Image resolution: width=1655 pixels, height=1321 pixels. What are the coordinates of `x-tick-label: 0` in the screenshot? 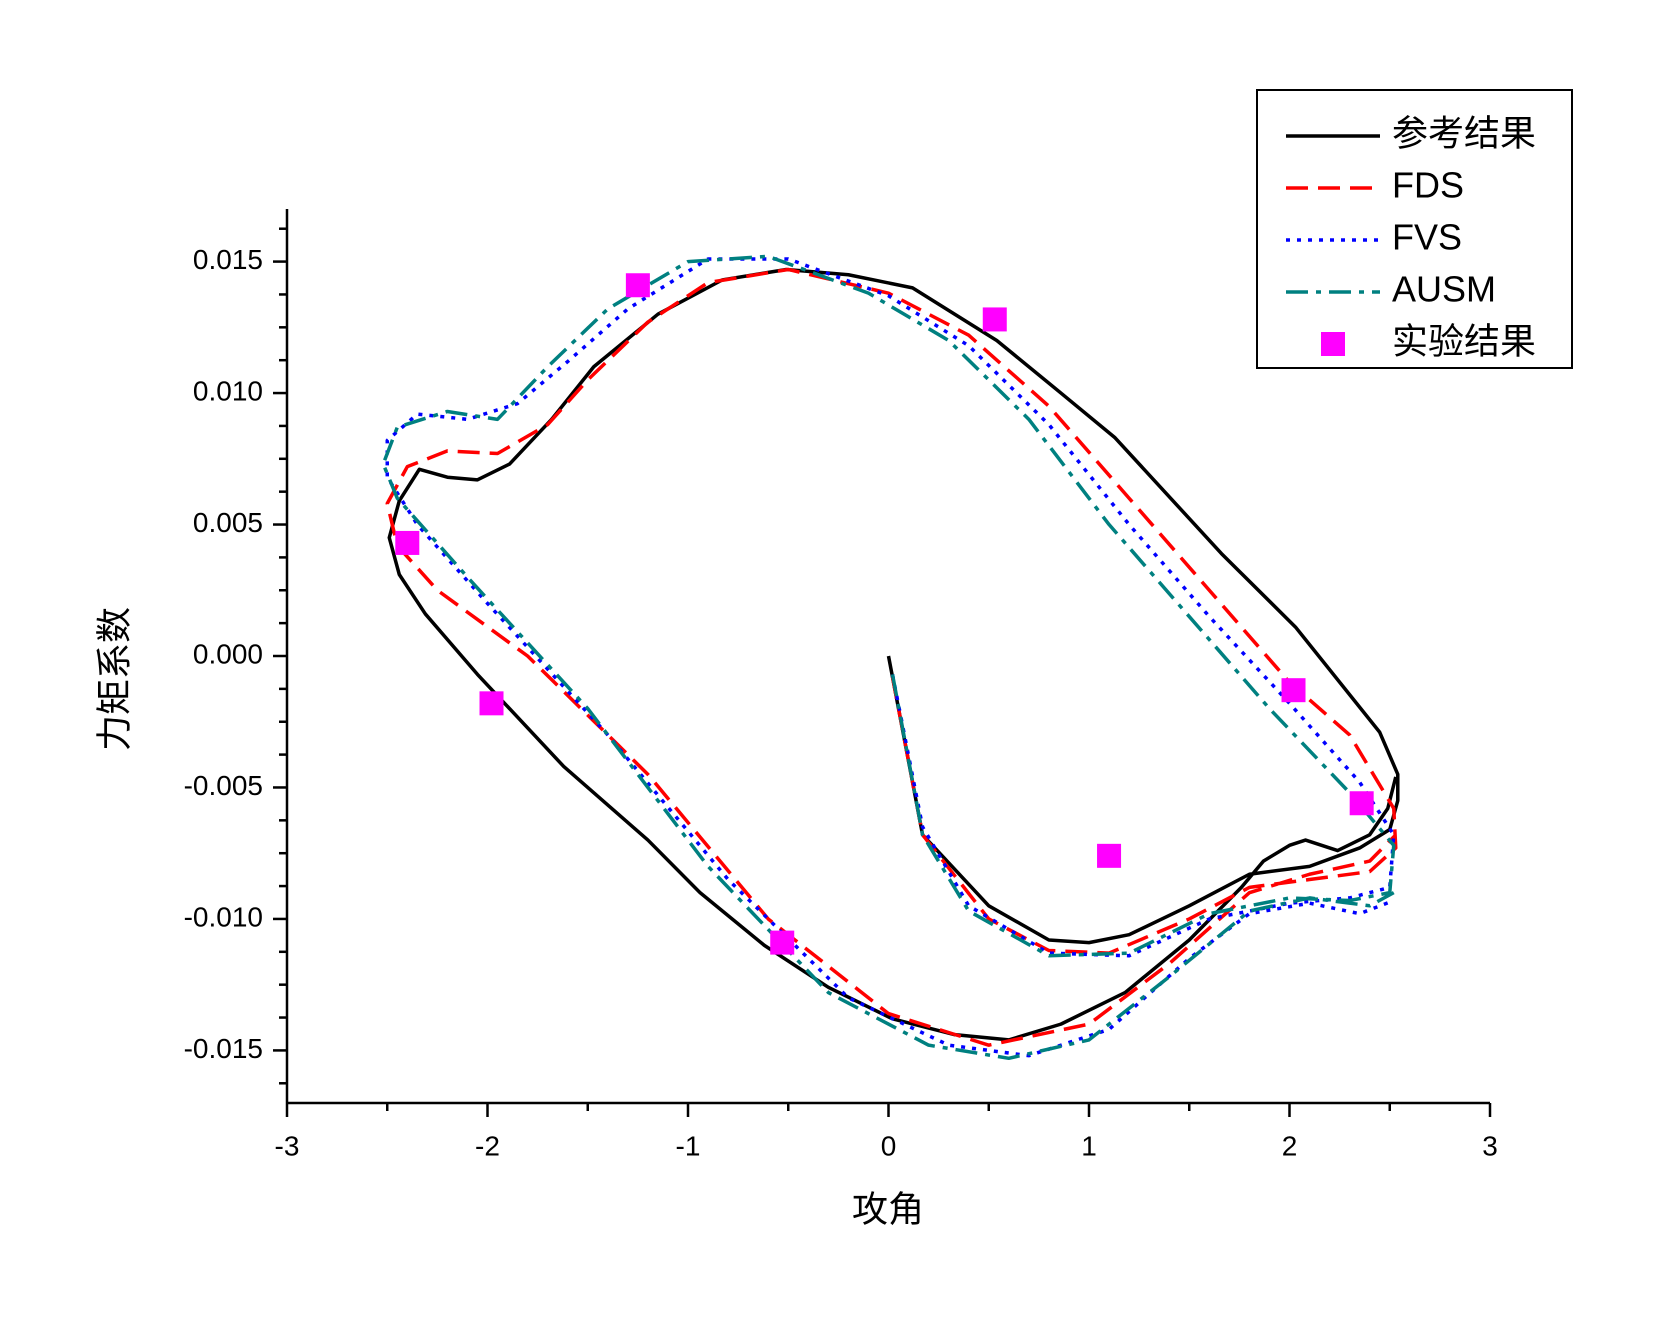 It's located at (889, 1145).